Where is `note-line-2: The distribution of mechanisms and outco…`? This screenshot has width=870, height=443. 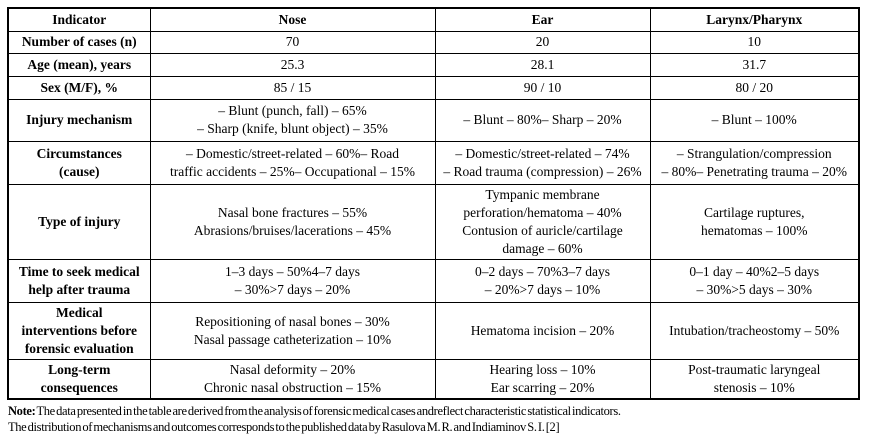 note-line-2: The distribution of mechanisms and outco… is located at coordinates (284, 427).